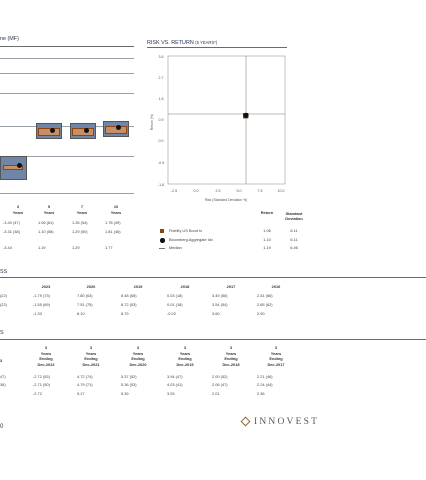 The height and width of the screenshot is (480, 426). Describe the element at coordinates (261, 393) in the screenshot. I see `rolling-cell: 2.36` at that location.